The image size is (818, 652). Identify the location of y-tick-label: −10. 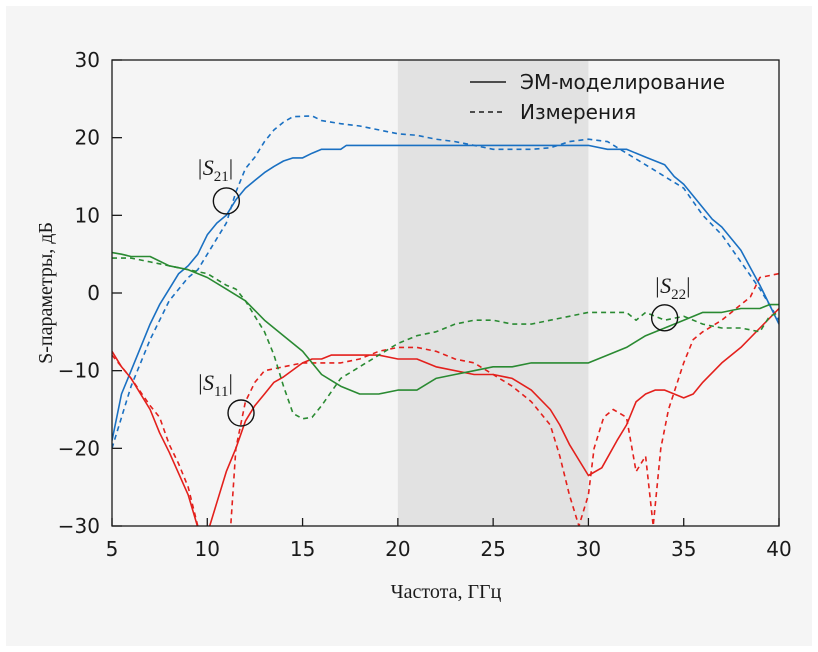
(79, 371).